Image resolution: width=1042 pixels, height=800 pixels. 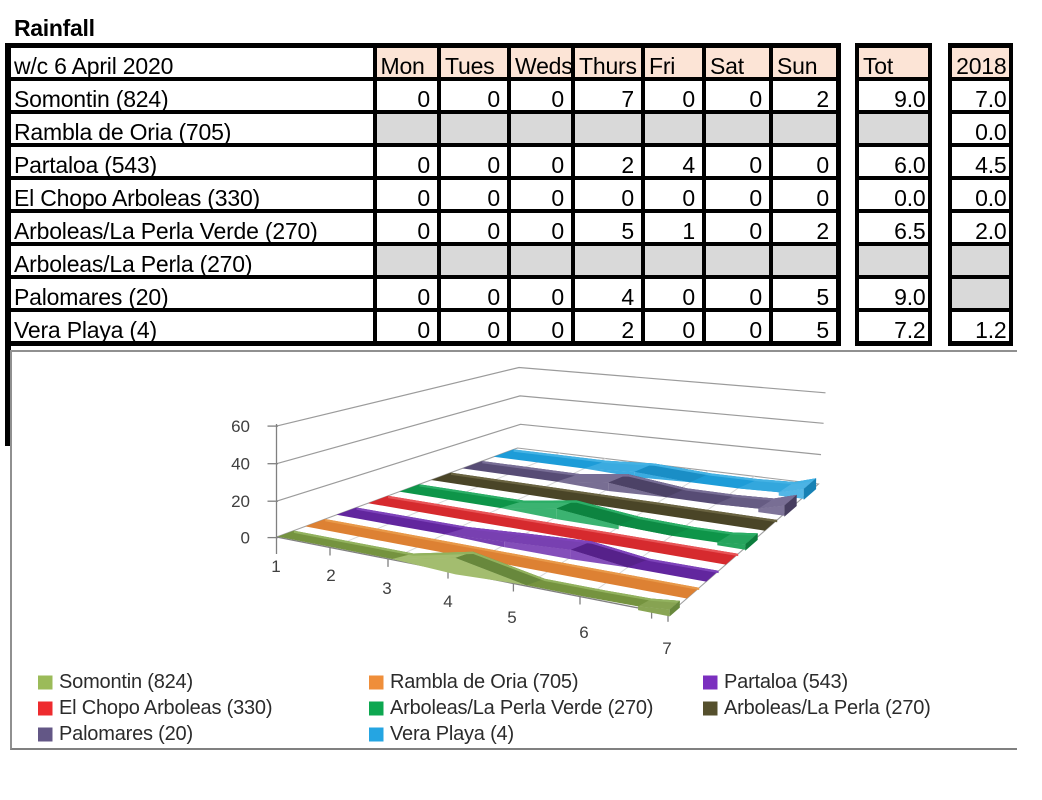 What do you see at coordinates (786, 682) in the screenshot?
I see `svg-text: Partaloa (543)` at bounding box center [786, 682].